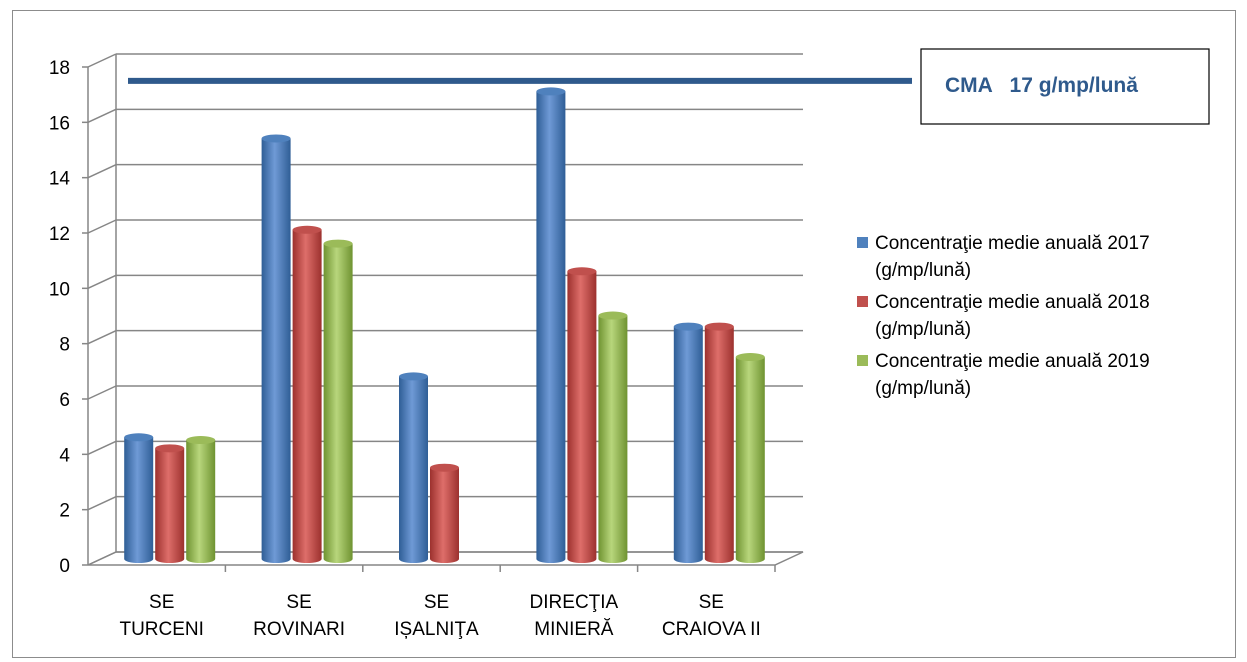  What do you see at coordinates (59, 123) in the screenshot?
I see `y-tick-label: 16` at bounding box center [59, 123].